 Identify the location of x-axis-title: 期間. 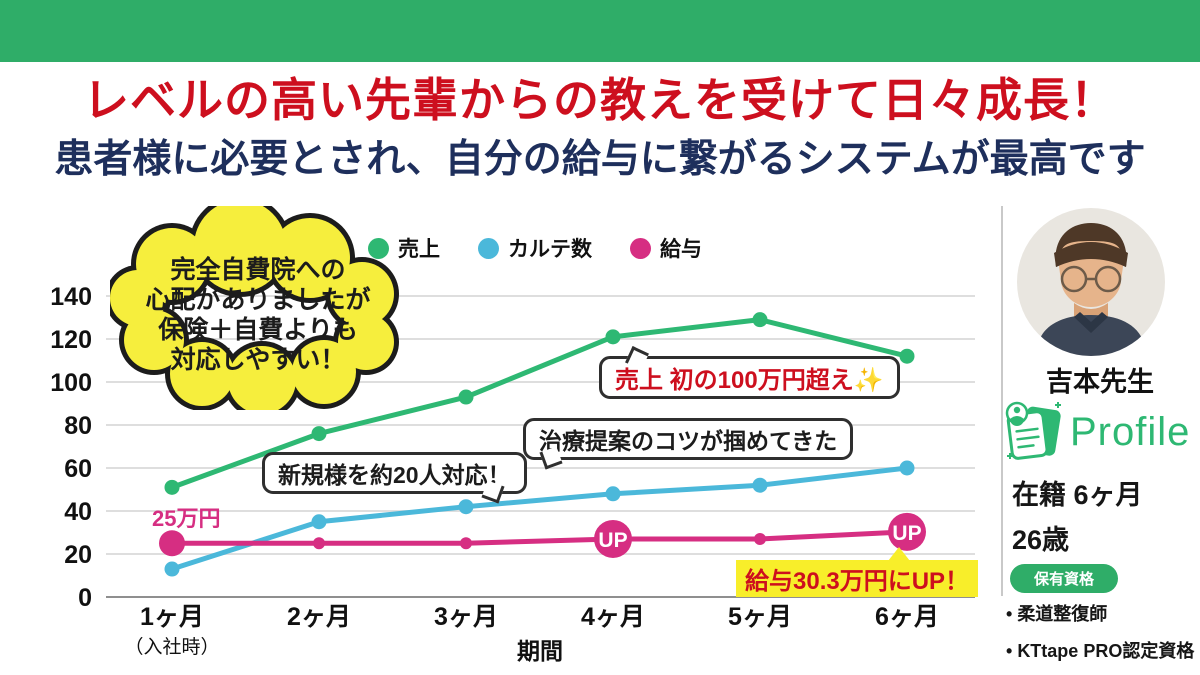
(540, 651).